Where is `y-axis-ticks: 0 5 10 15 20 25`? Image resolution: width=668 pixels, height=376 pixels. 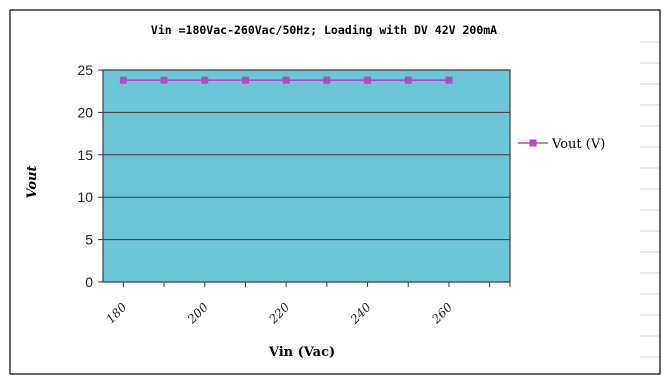
y-axis-ticks: 0 5 10 15 20 25 is located at coordinates (90, 176).